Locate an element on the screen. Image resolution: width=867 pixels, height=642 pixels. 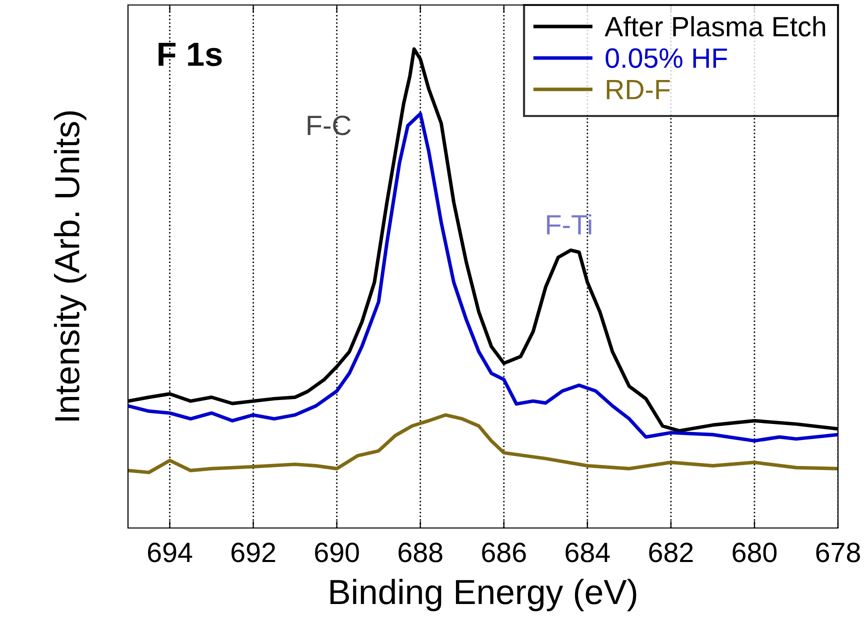
x-tick-label: 690 is located at coordinates (337, 552).